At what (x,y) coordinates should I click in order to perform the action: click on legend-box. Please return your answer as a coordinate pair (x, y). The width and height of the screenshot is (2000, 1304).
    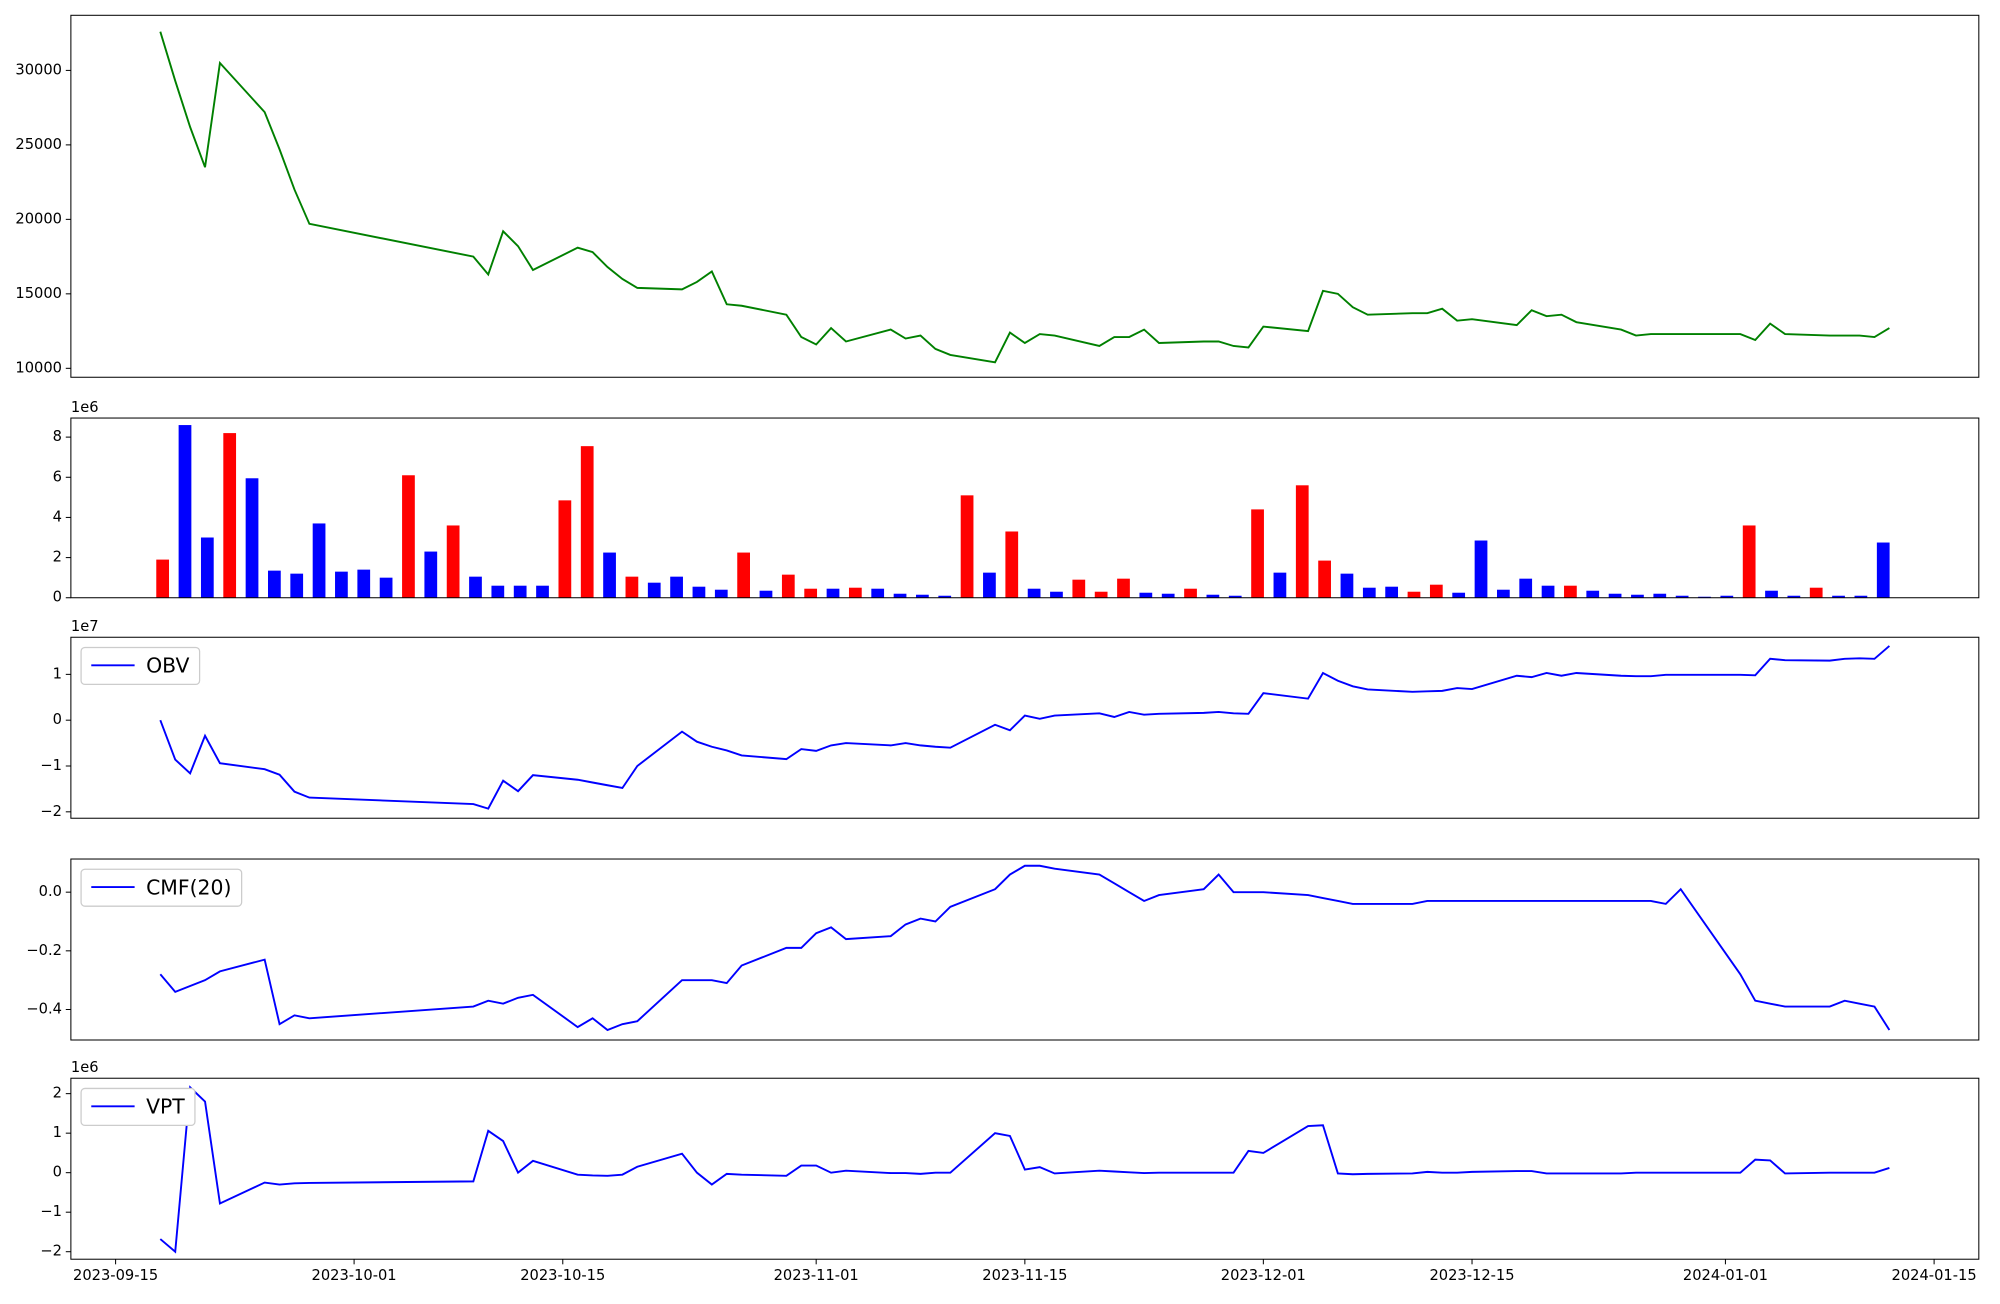
    Looking at the image, I should click on (140, 666).